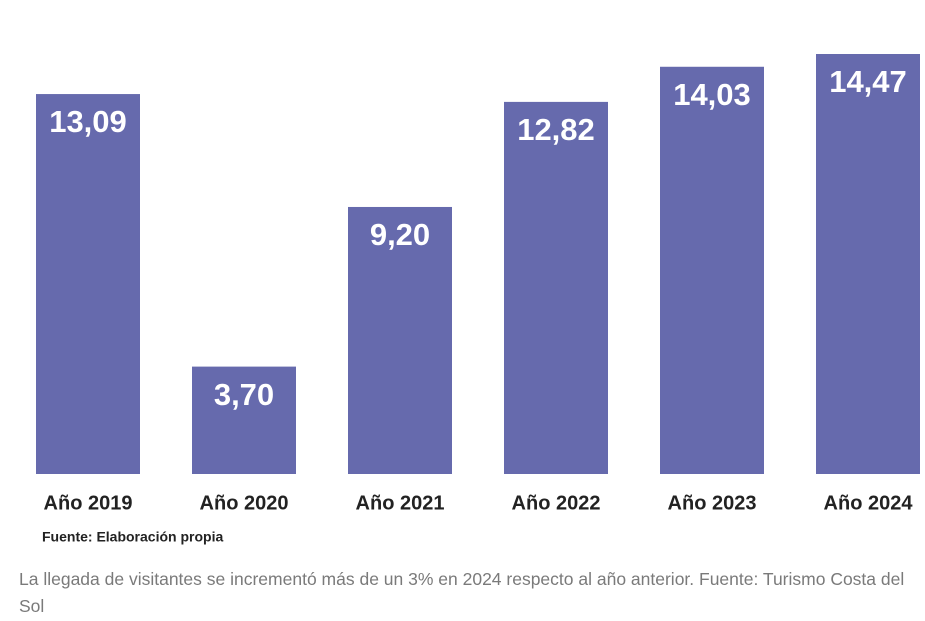 Image resolution: width=925 pixels, height=621 pixels. Describe the element at coordinates (712, 94) in the screenshot. I see `value-label: 14,03` at that location.